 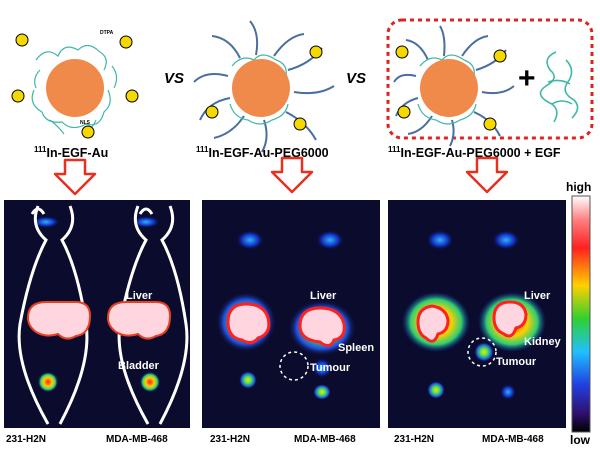 What do you see at coordinates (174, 78) in the screenshot?
I see `vs-label-1: VS` at bounding box center [174, 78].